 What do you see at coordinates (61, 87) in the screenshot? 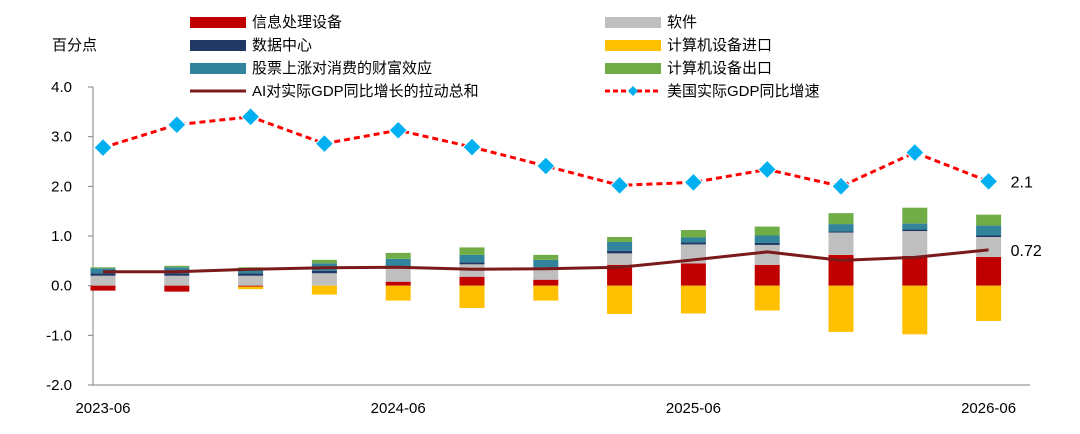
I see `y-tick-label: 4.0` at bounding box center [61, 87].